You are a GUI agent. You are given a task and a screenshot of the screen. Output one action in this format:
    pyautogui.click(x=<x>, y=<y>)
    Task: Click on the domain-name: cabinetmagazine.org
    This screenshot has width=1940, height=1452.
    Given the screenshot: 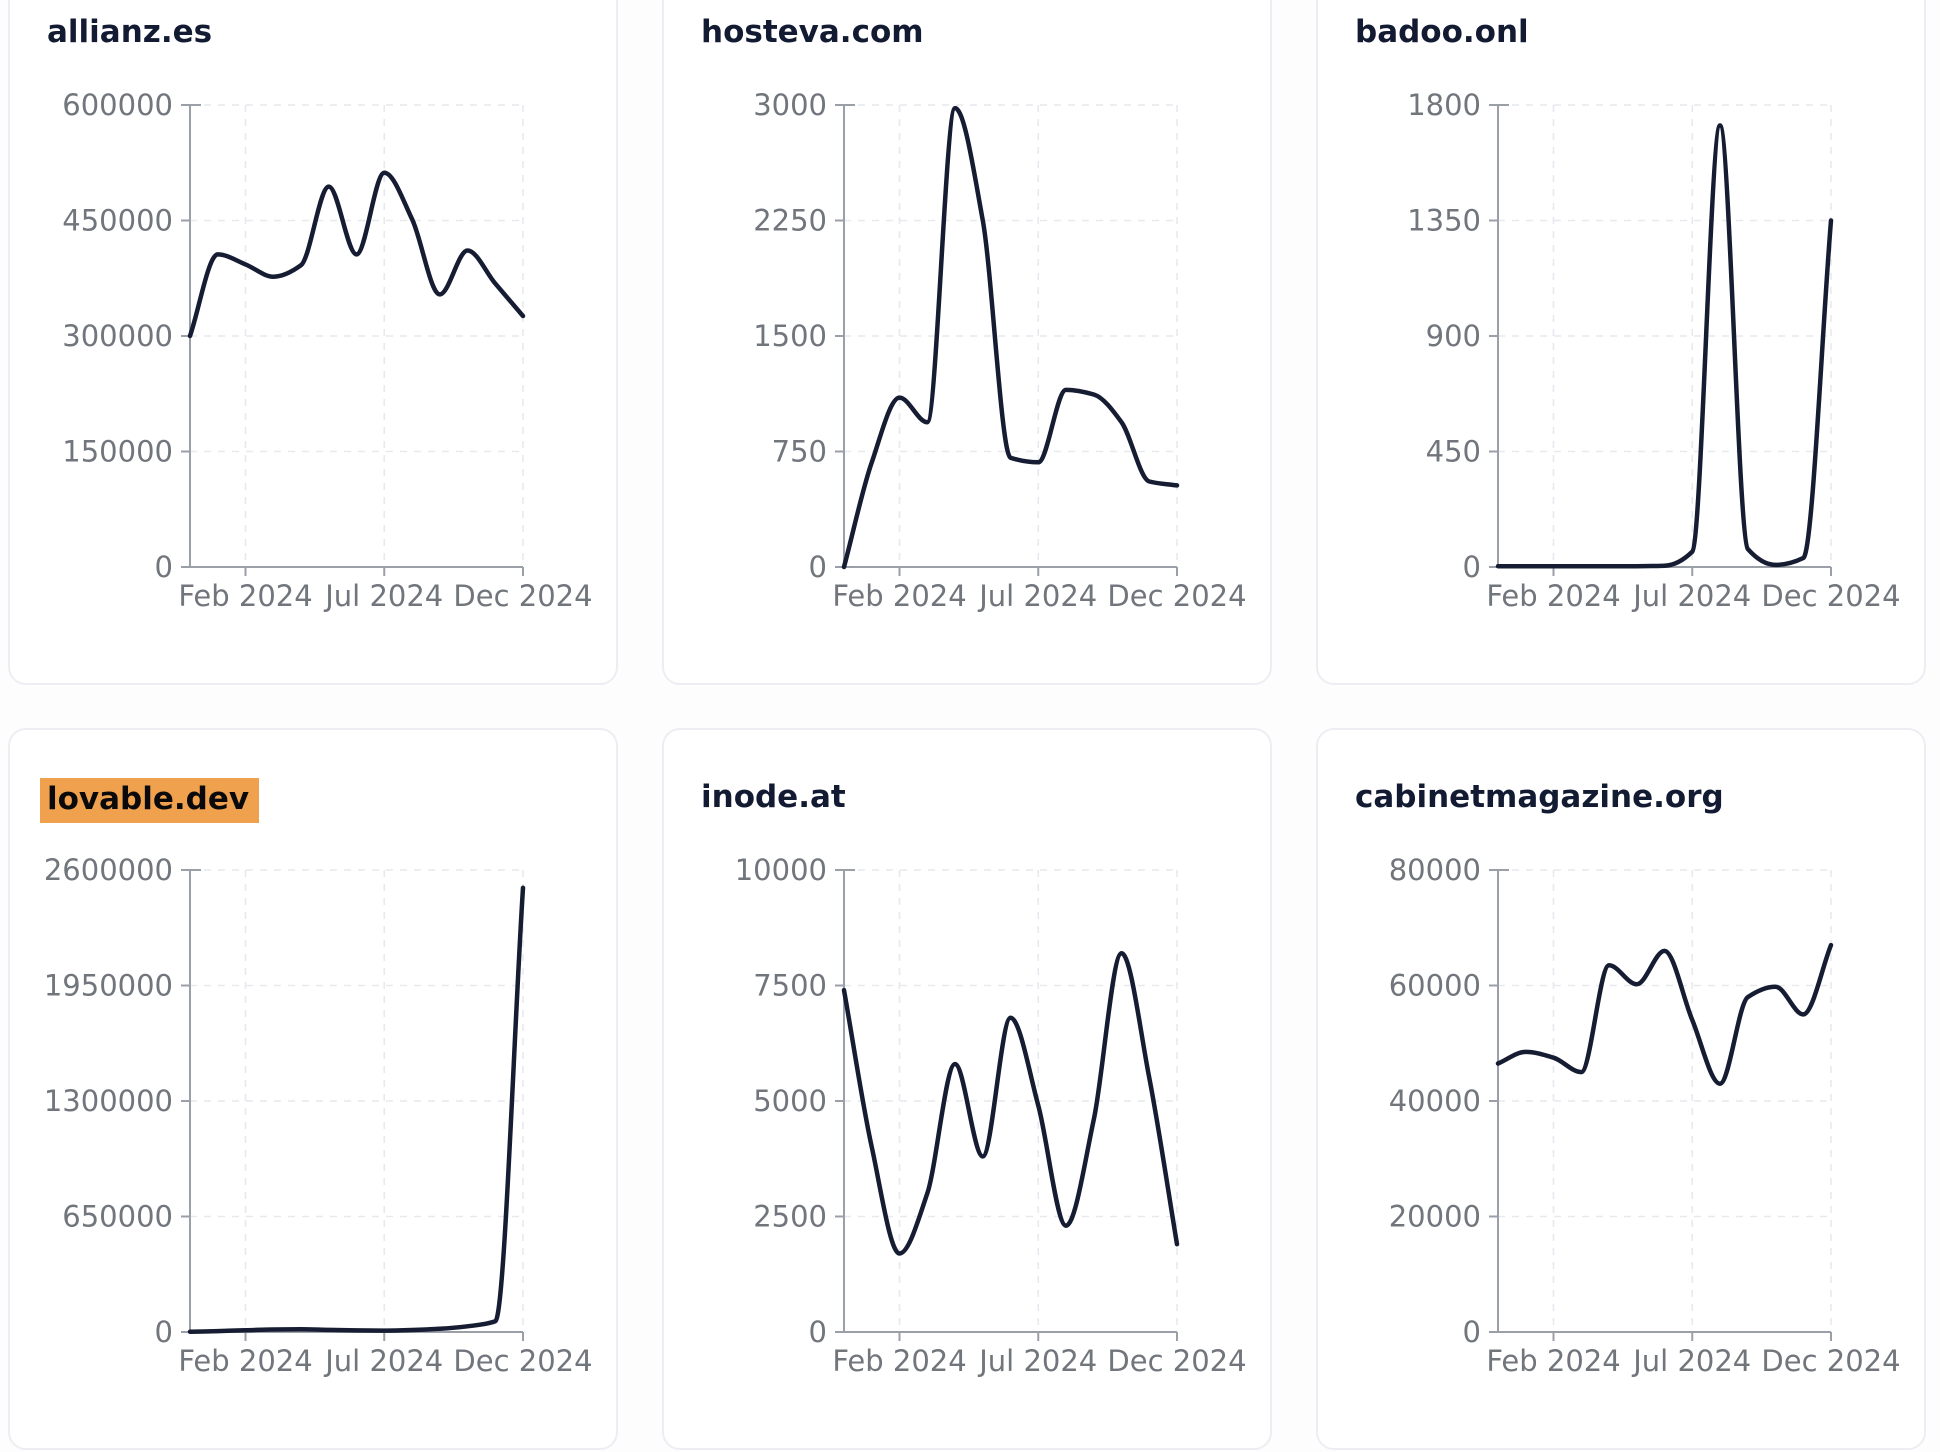 What is the action you would take?
    pyautogui.click(x=1539, y=797)
    